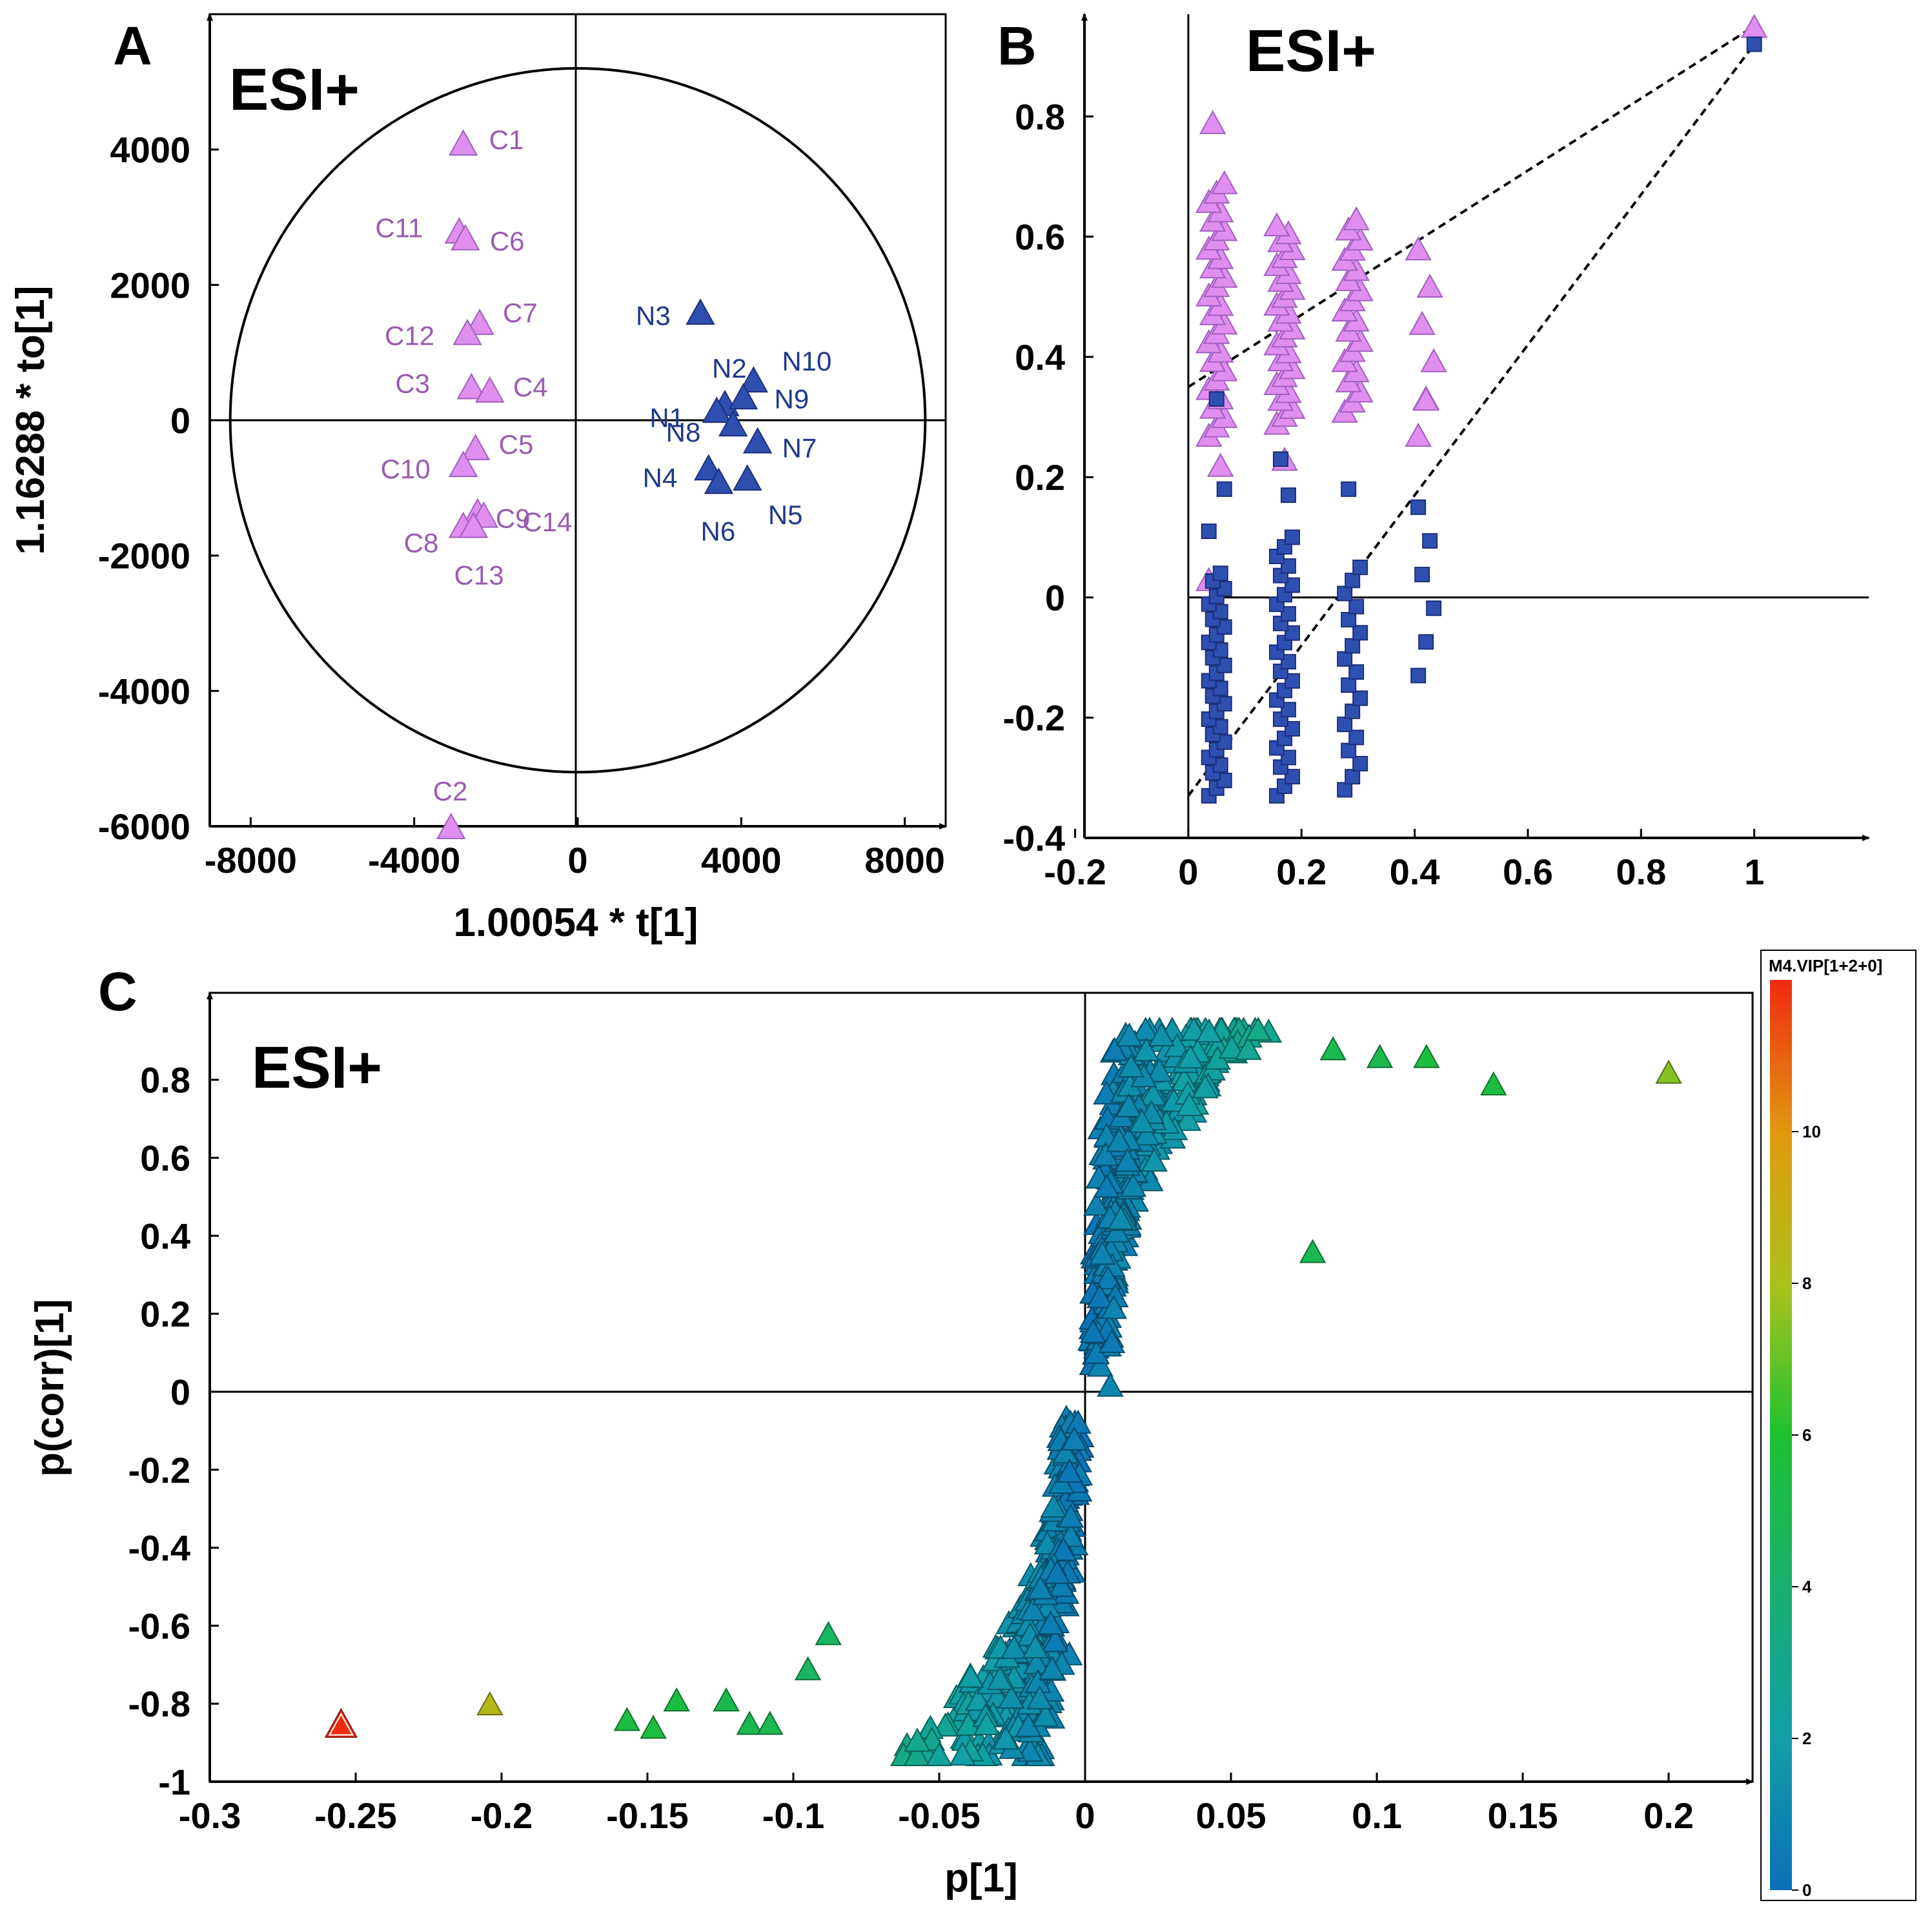 This screenshot has width=1932, height=1914. Describe the element at coordinates (463, 464) in the screenshot. I see `score-point-C10` at that location.